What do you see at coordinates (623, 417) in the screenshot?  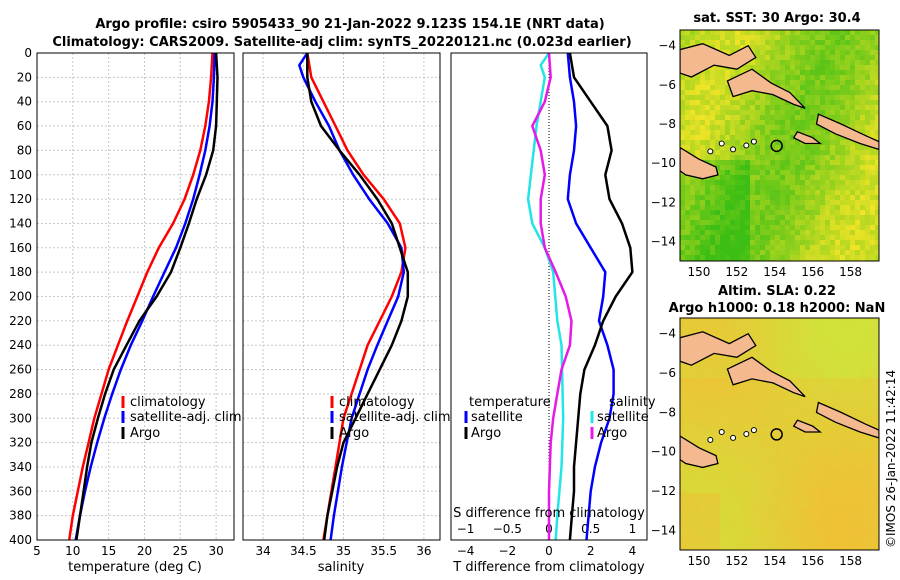 I see `legend-label-s-satellite: satellite` at bounding box center [623, 417].